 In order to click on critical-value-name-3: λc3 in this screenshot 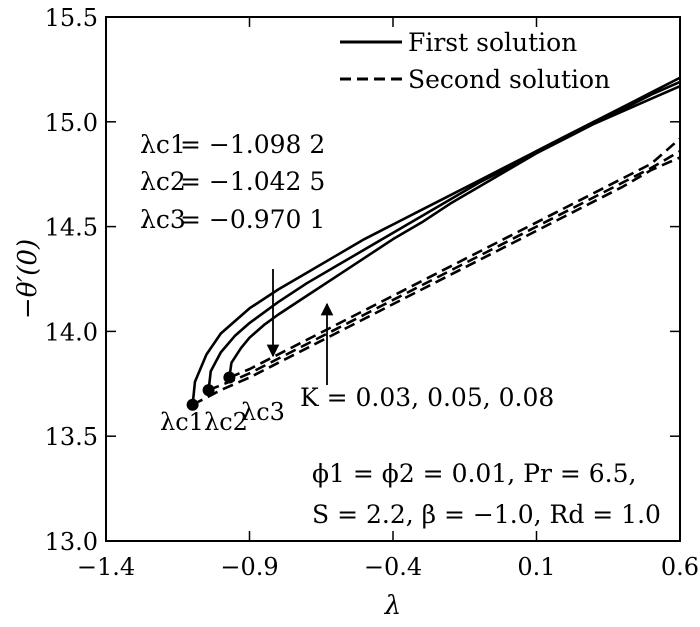, I will do `click(163, 219)`.